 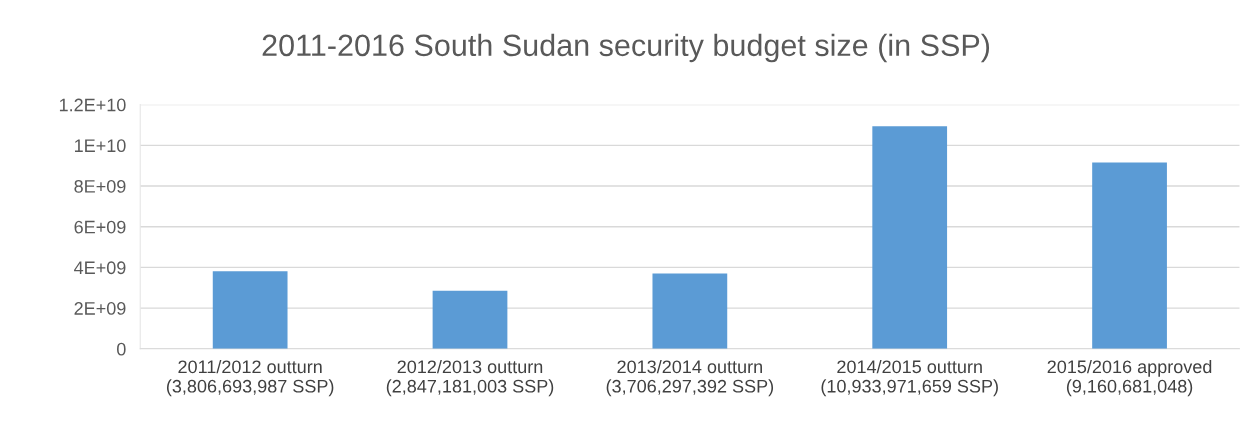 What do you see at coordinates (92, 105) in the screenshot?
I see `y-tick-label: 1.2E+10` at bounding box center [92, 105].